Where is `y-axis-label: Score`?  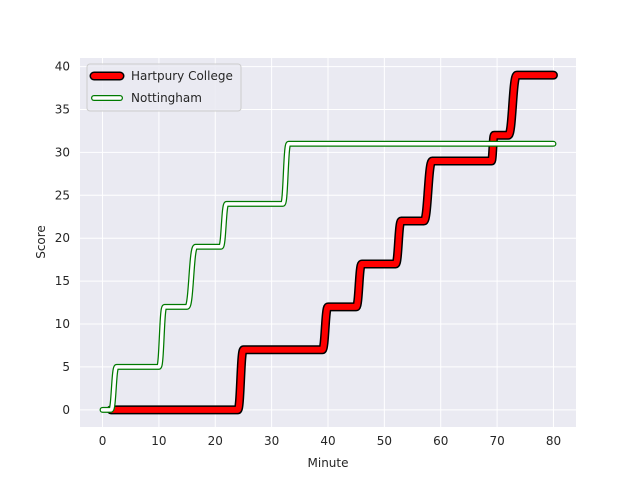
y-axis-label: Score is located at coordinates (41, 242).